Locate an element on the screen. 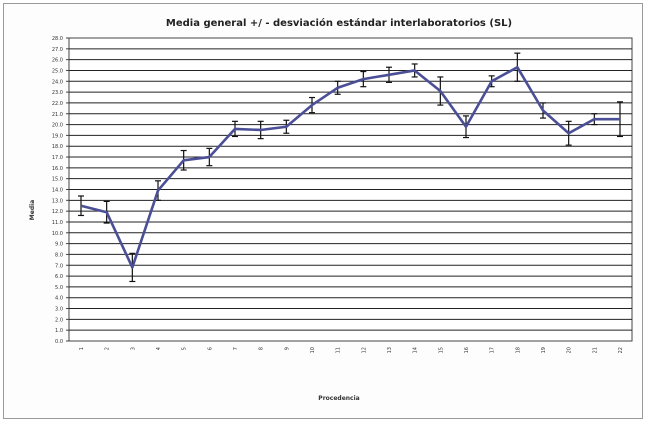 This screenshot has width=646, height=423. x-tick-label: 8 is located at coordinates (262, 348).